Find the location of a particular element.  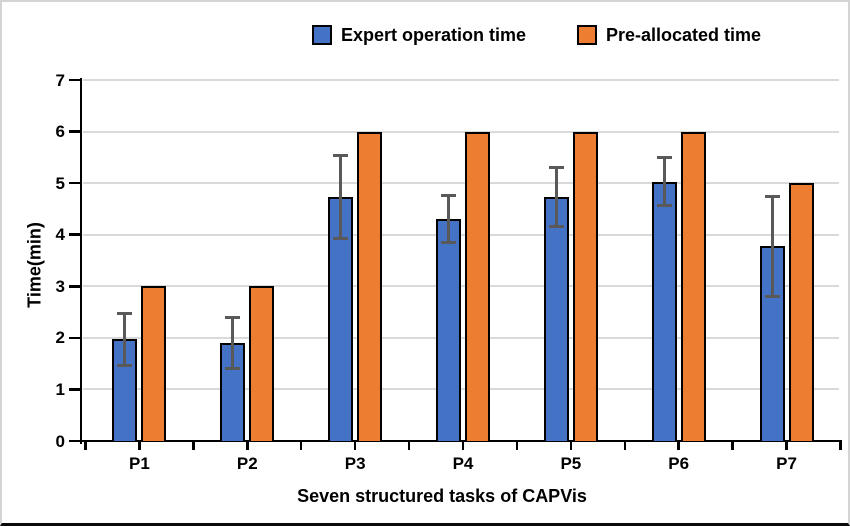

bar-preallocated-P6 is located at coordinates (693, 286).